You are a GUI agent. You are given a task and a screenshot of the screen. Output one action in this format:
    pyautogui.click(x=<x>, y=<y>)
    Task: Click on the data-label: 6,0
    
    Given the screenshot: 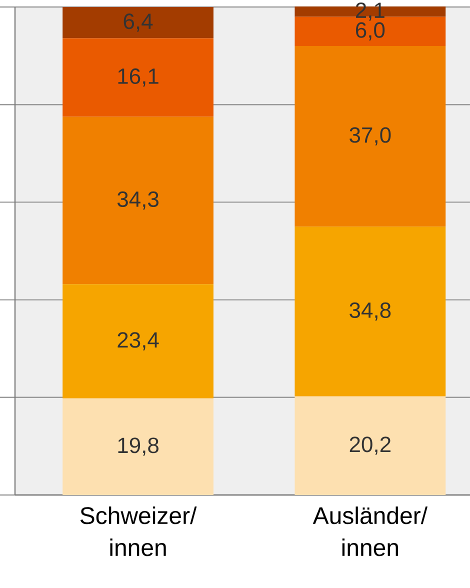 What is the action you would take?
    pyautogui.click(x=370, y=31)
    